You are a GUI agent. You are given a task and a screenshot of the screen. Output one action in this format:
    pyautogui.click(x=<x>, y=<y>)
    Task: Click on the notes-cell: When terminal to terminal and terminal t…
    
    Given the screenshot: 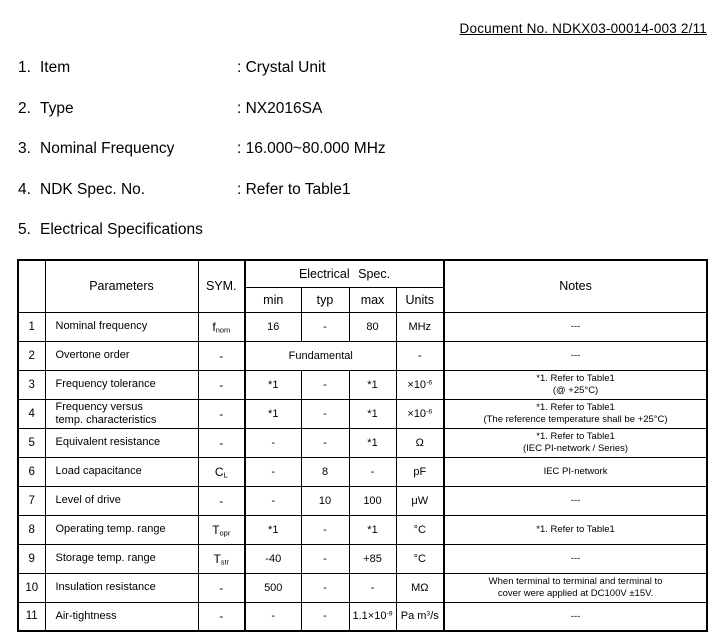 What is the action you would take?
    pyautogui.click(x=575, y=587)
    